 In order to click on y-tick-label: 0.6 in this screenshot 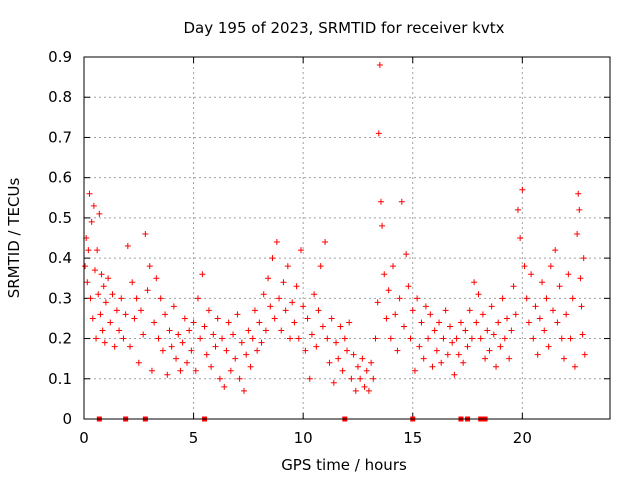, I will do `click(60, 178)`.